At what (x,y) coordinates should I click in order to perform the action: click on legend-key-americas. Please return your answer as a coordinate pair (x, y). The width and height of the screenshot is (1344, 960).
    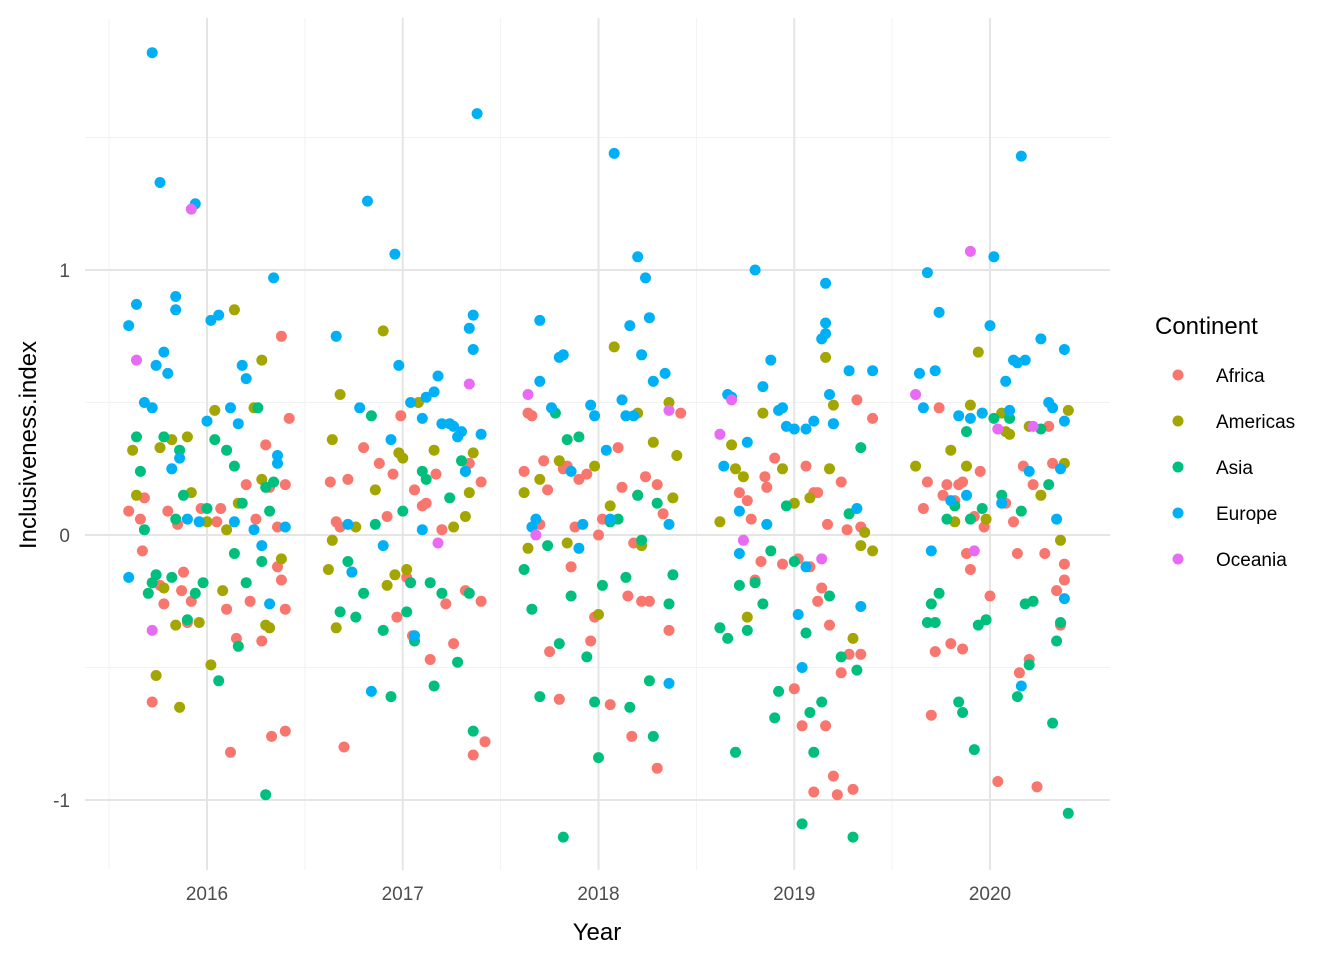
    Looking at the image, I should click on (1178, 421).